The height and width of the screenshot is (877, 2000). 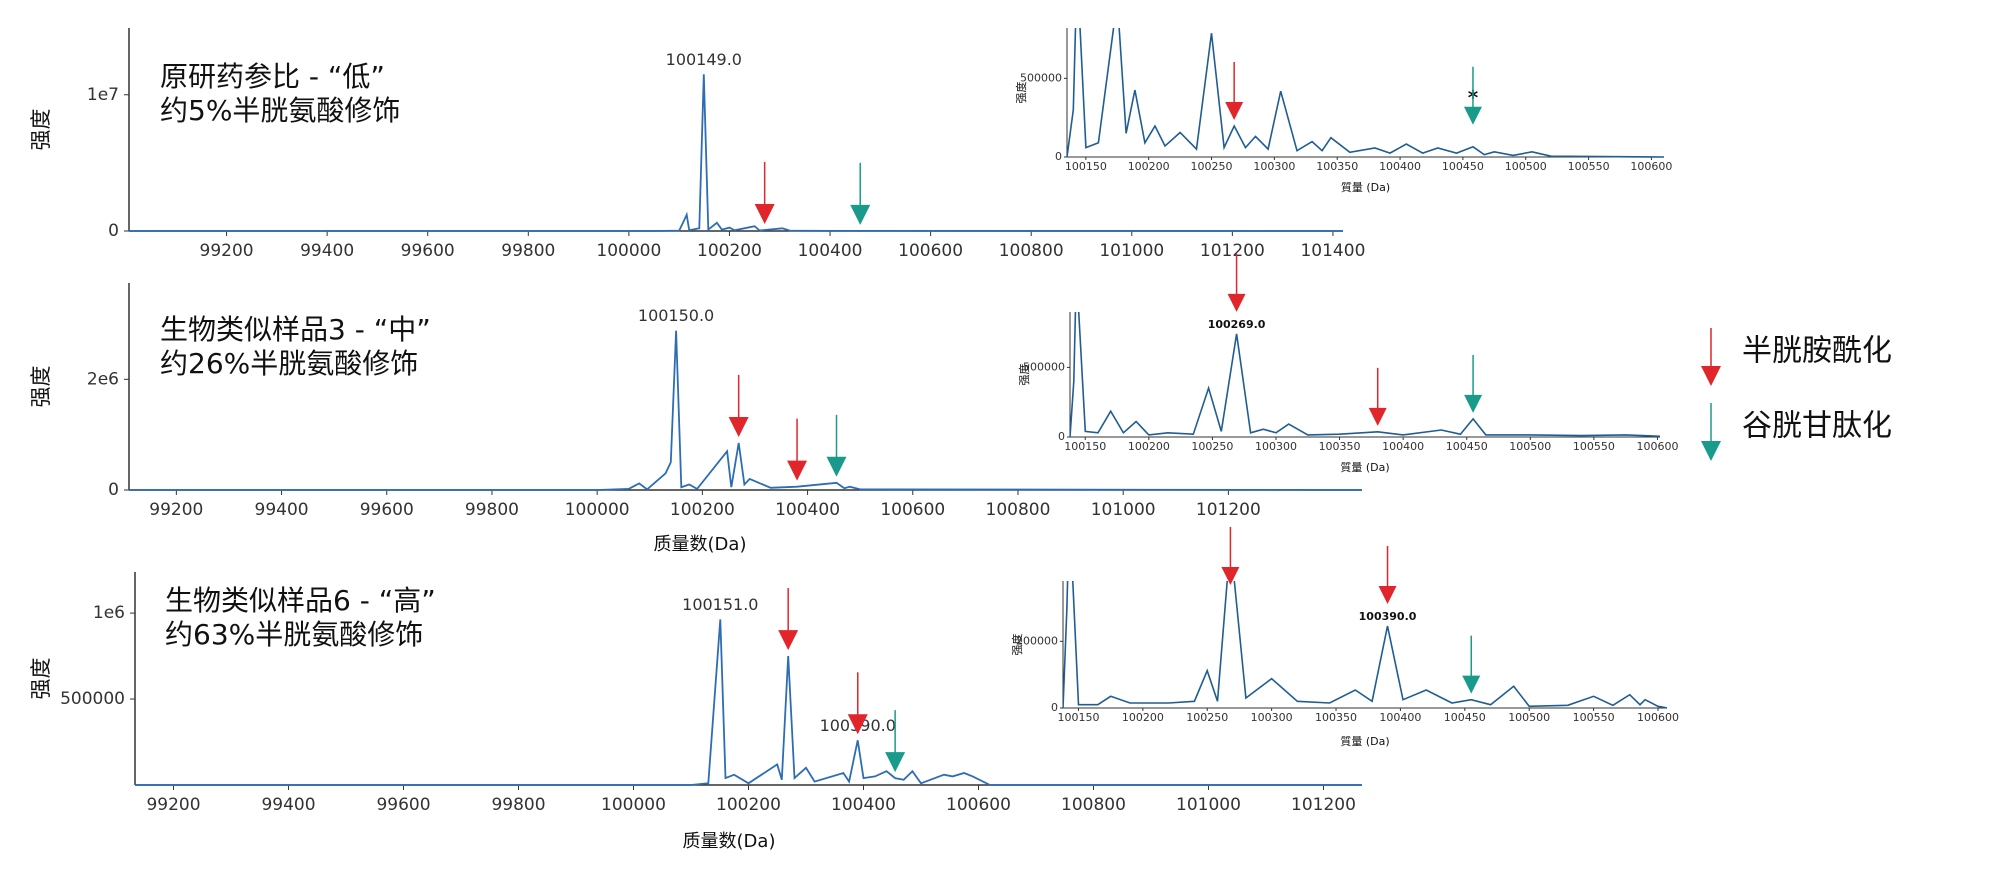 I want to click on y-tick-label: 1e6, so click(x=109, y=613).